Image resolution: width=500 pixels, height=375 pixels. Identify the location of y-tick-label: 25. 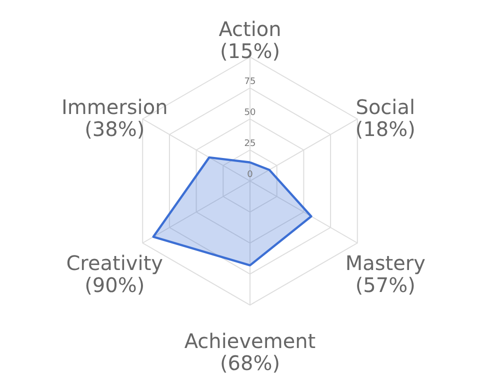
(250, 144).